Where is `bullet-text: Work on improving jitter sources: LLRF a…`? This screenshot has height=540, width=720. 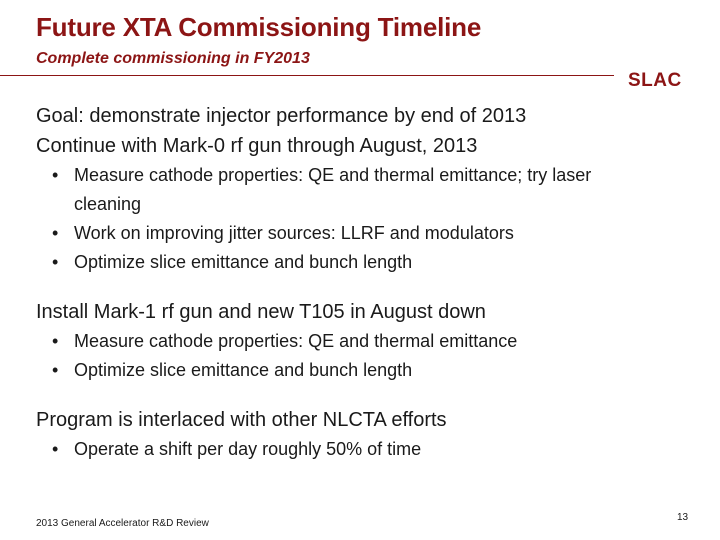
bullet-text: Work on improving jitter sources: LLRF a… is located at coordinates (294, 233).